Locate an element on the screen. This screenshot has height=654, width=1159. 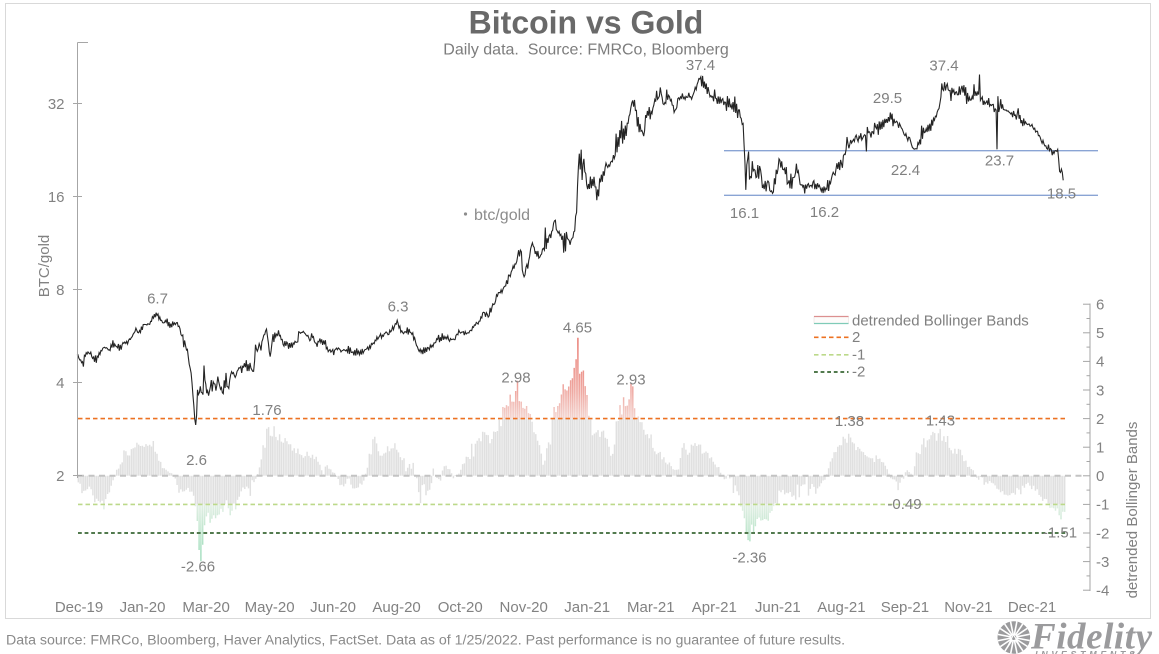
svg-text: -1.51 is located at coordinates (1060, 533).